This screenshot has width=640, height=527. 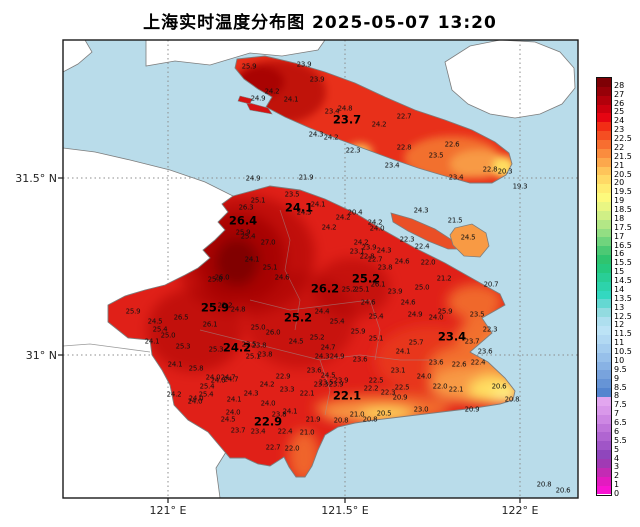 I want to click on lon-tick-label: 121° E, so click(x=168, y=510).